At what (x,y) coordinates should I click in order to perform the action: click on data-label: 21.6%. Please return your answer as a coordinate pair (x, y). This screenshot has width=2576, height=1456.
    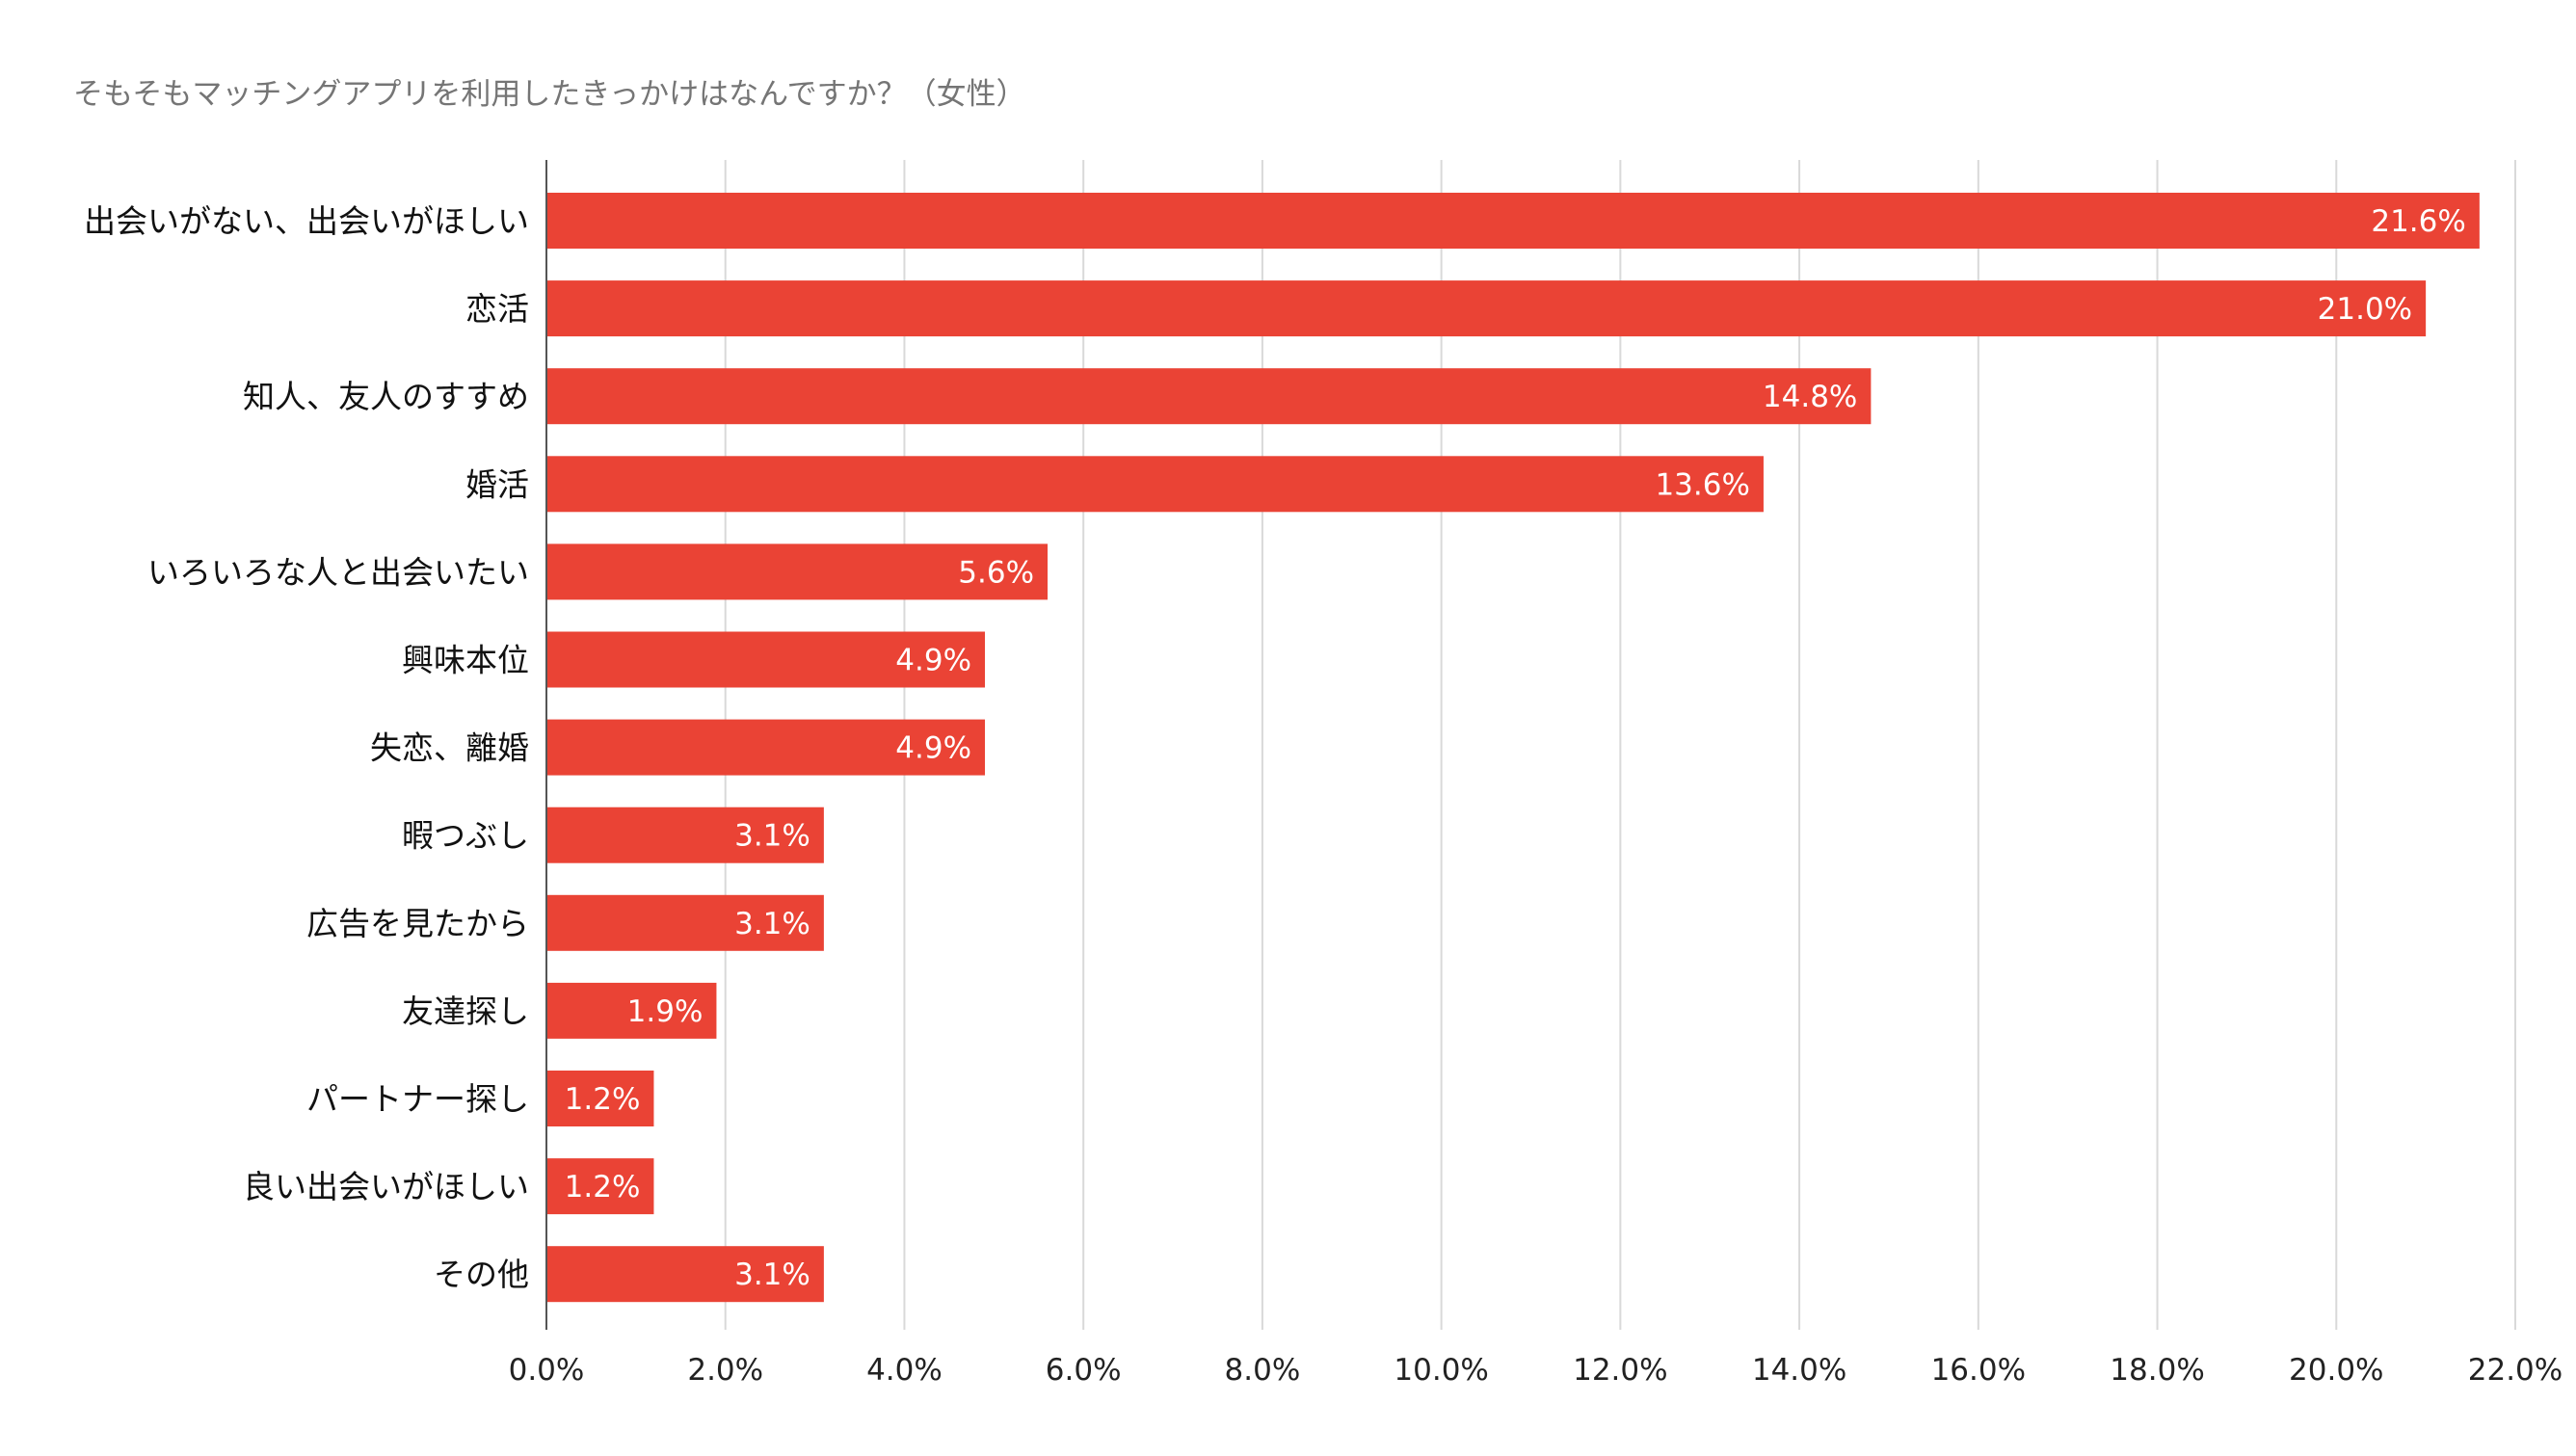
    Looking at the image, I should click on (2418, 222).